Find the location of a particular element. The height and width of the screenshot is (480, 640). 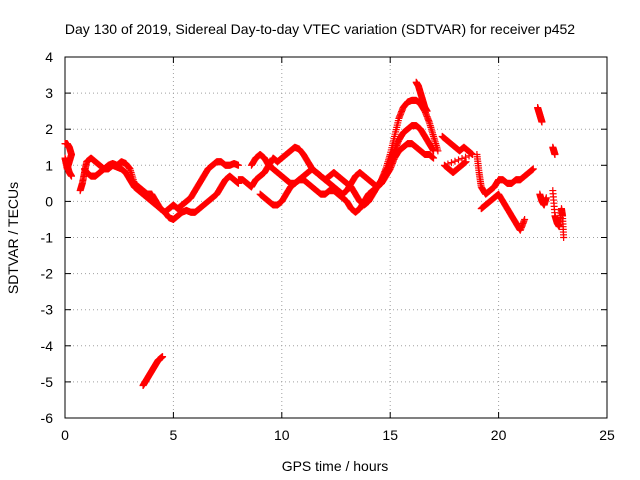

series-track-g is located at coordinates (347, 178).